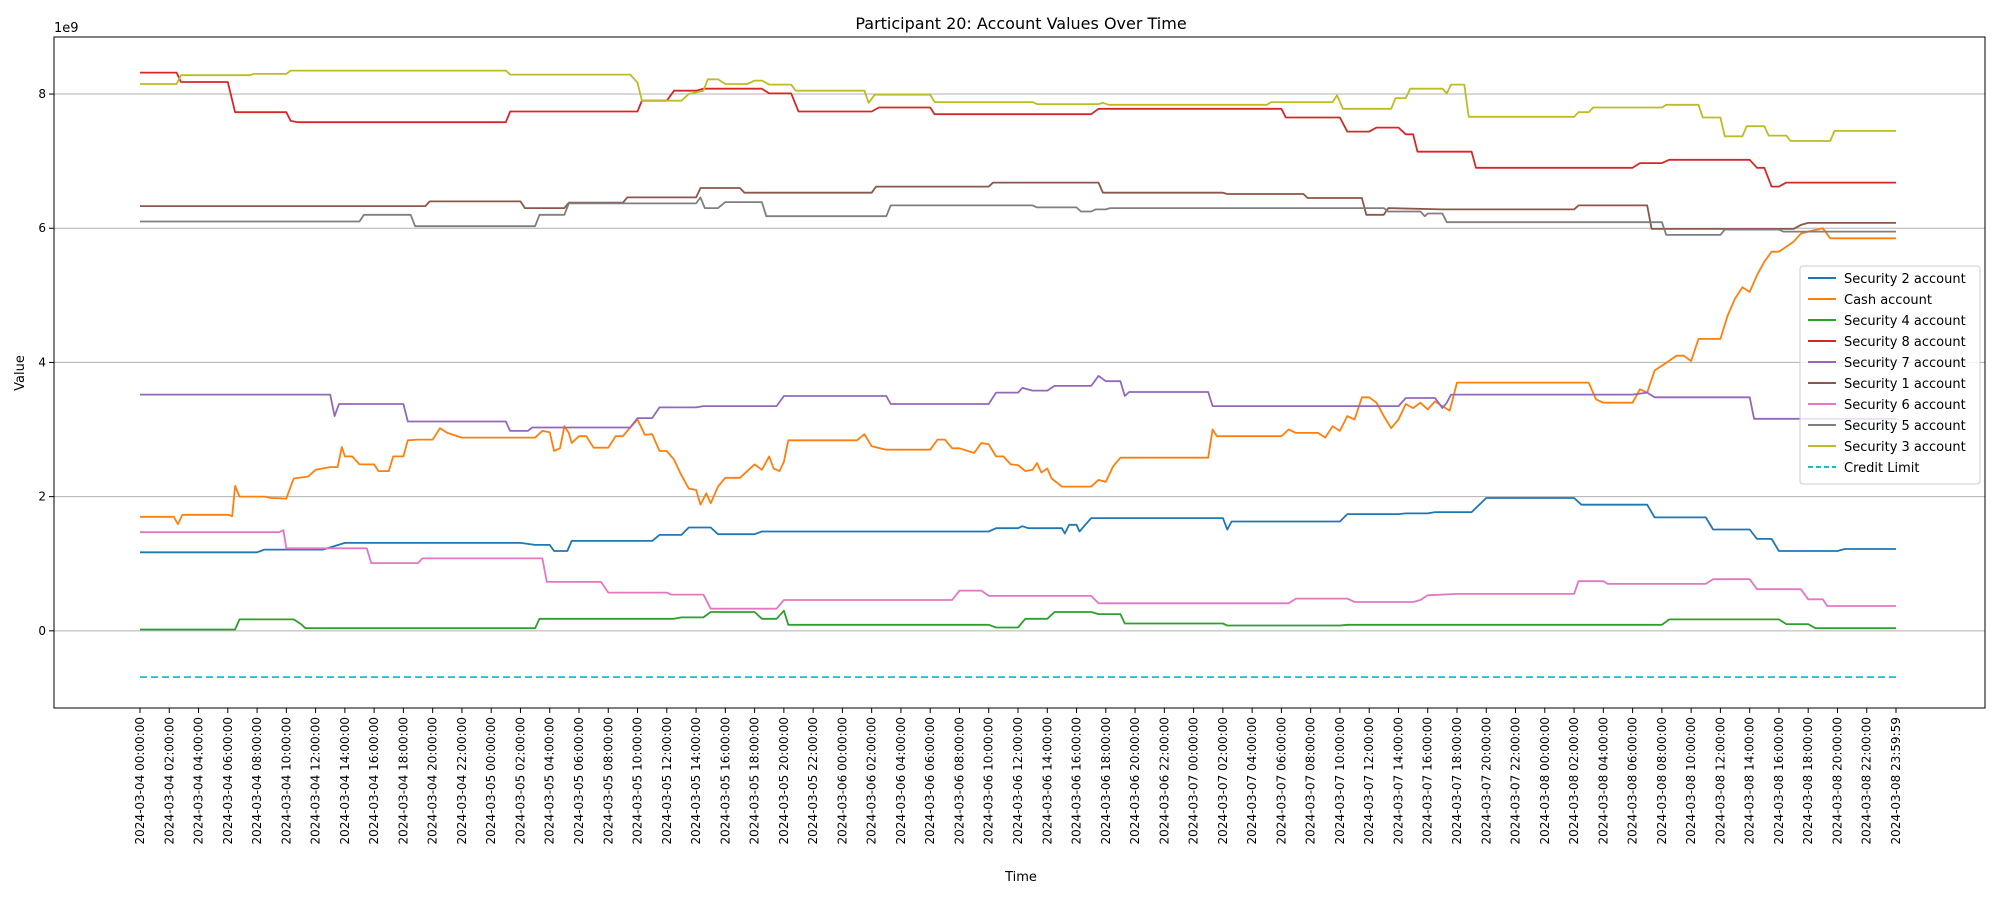 Image resolution: width=2000 pixels, height=900 pixels. Describe the element at coordinates (1486, 780) in the screenshot. I see `x-tick-label: 2024-03-07 20:00:00` at that location.